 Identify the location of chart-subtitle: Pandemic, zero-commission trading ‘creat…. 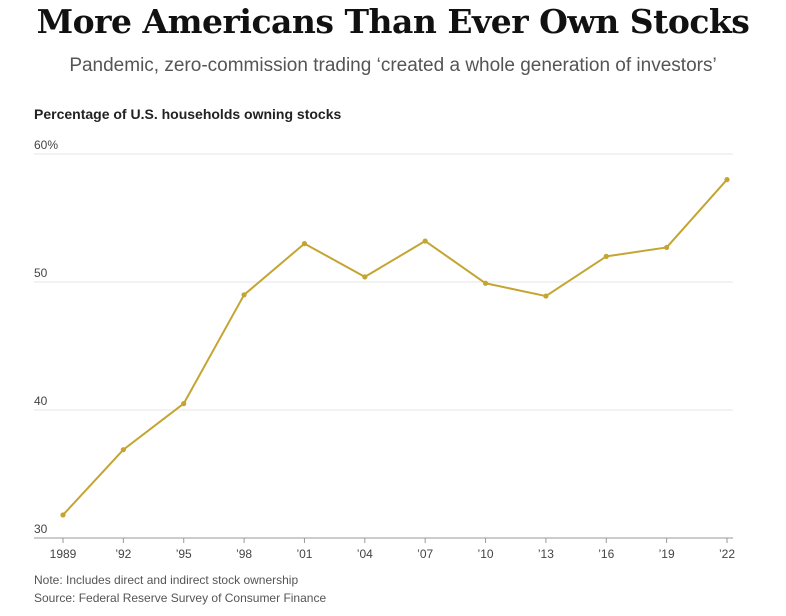
(393, 65).